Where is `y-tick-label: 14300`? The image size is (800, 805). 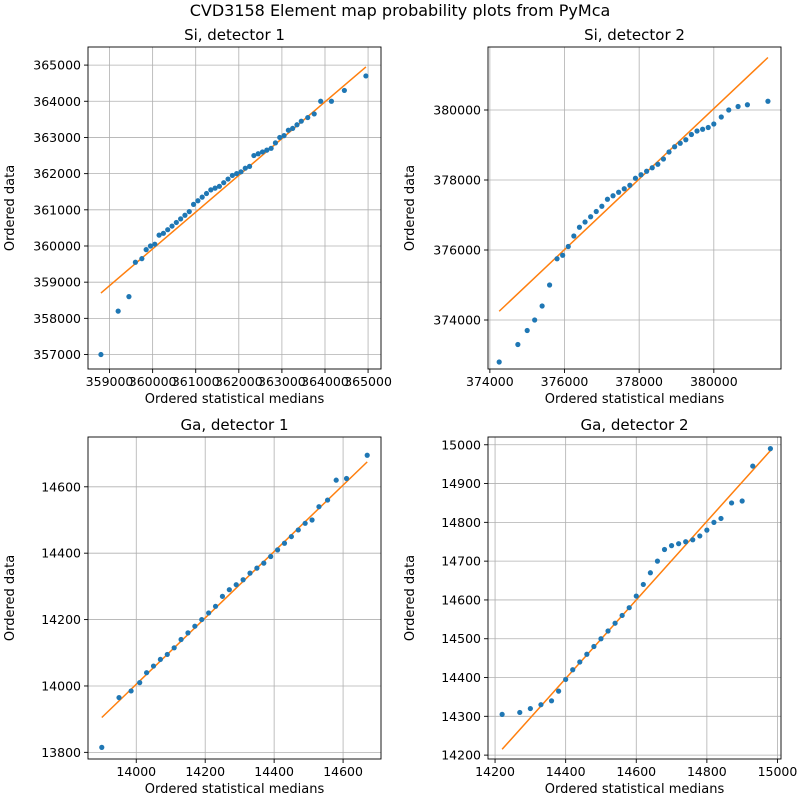 y-tick-label: 14300 is located at coordinates (461, 716).